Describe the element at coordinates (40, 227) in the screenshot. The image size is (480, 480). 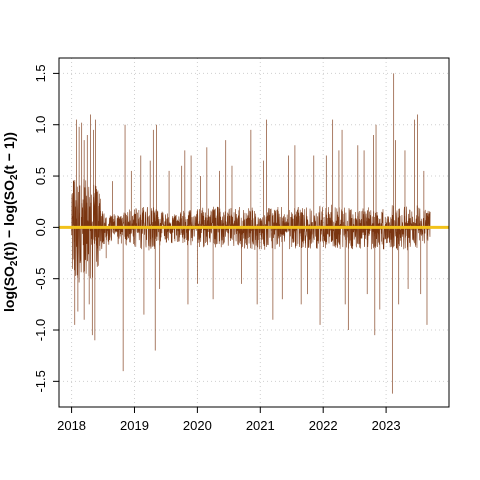
I see `y-tick-label: 0.0` at that location.